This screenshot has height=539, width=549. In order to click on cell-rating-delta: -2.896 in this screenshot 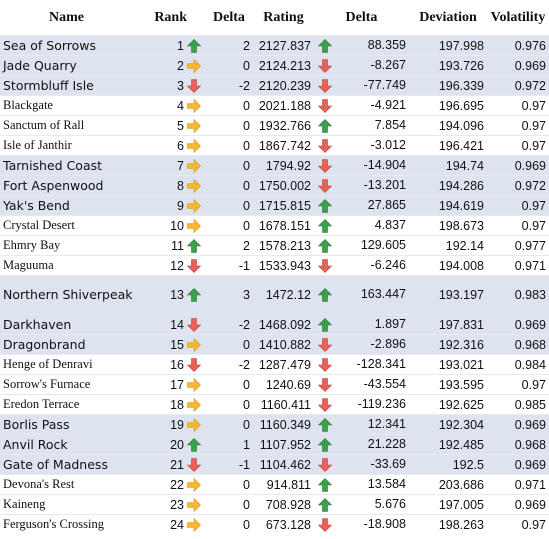, I will do `click(361, 344)`.